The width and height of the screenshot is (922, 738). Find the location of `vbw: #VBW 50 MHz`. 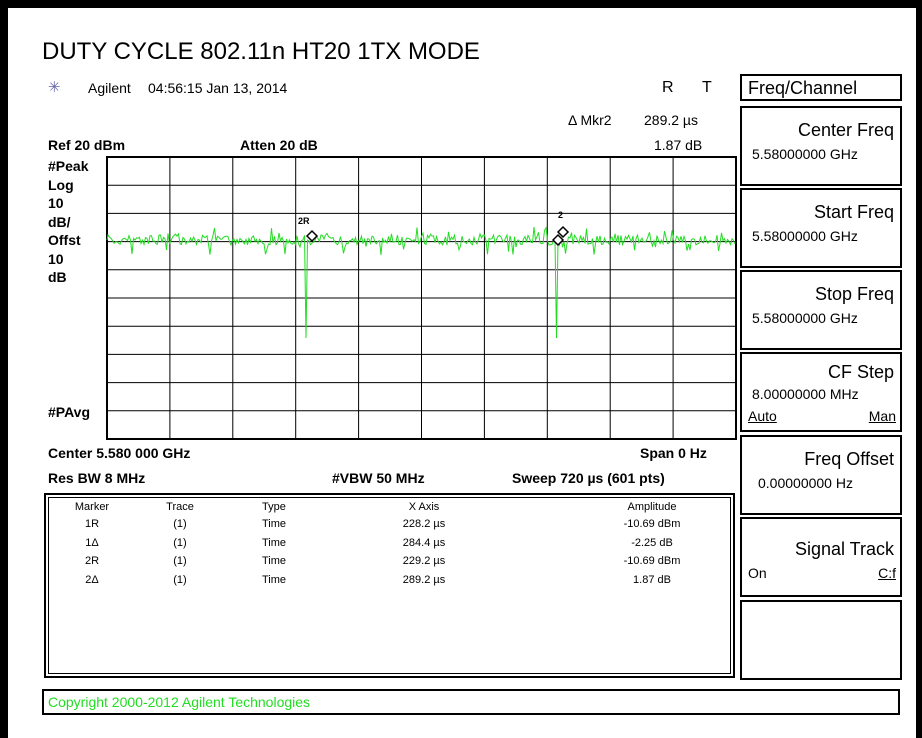

vbw: #VBW 50 MHz is located at coordinates (378, 478).